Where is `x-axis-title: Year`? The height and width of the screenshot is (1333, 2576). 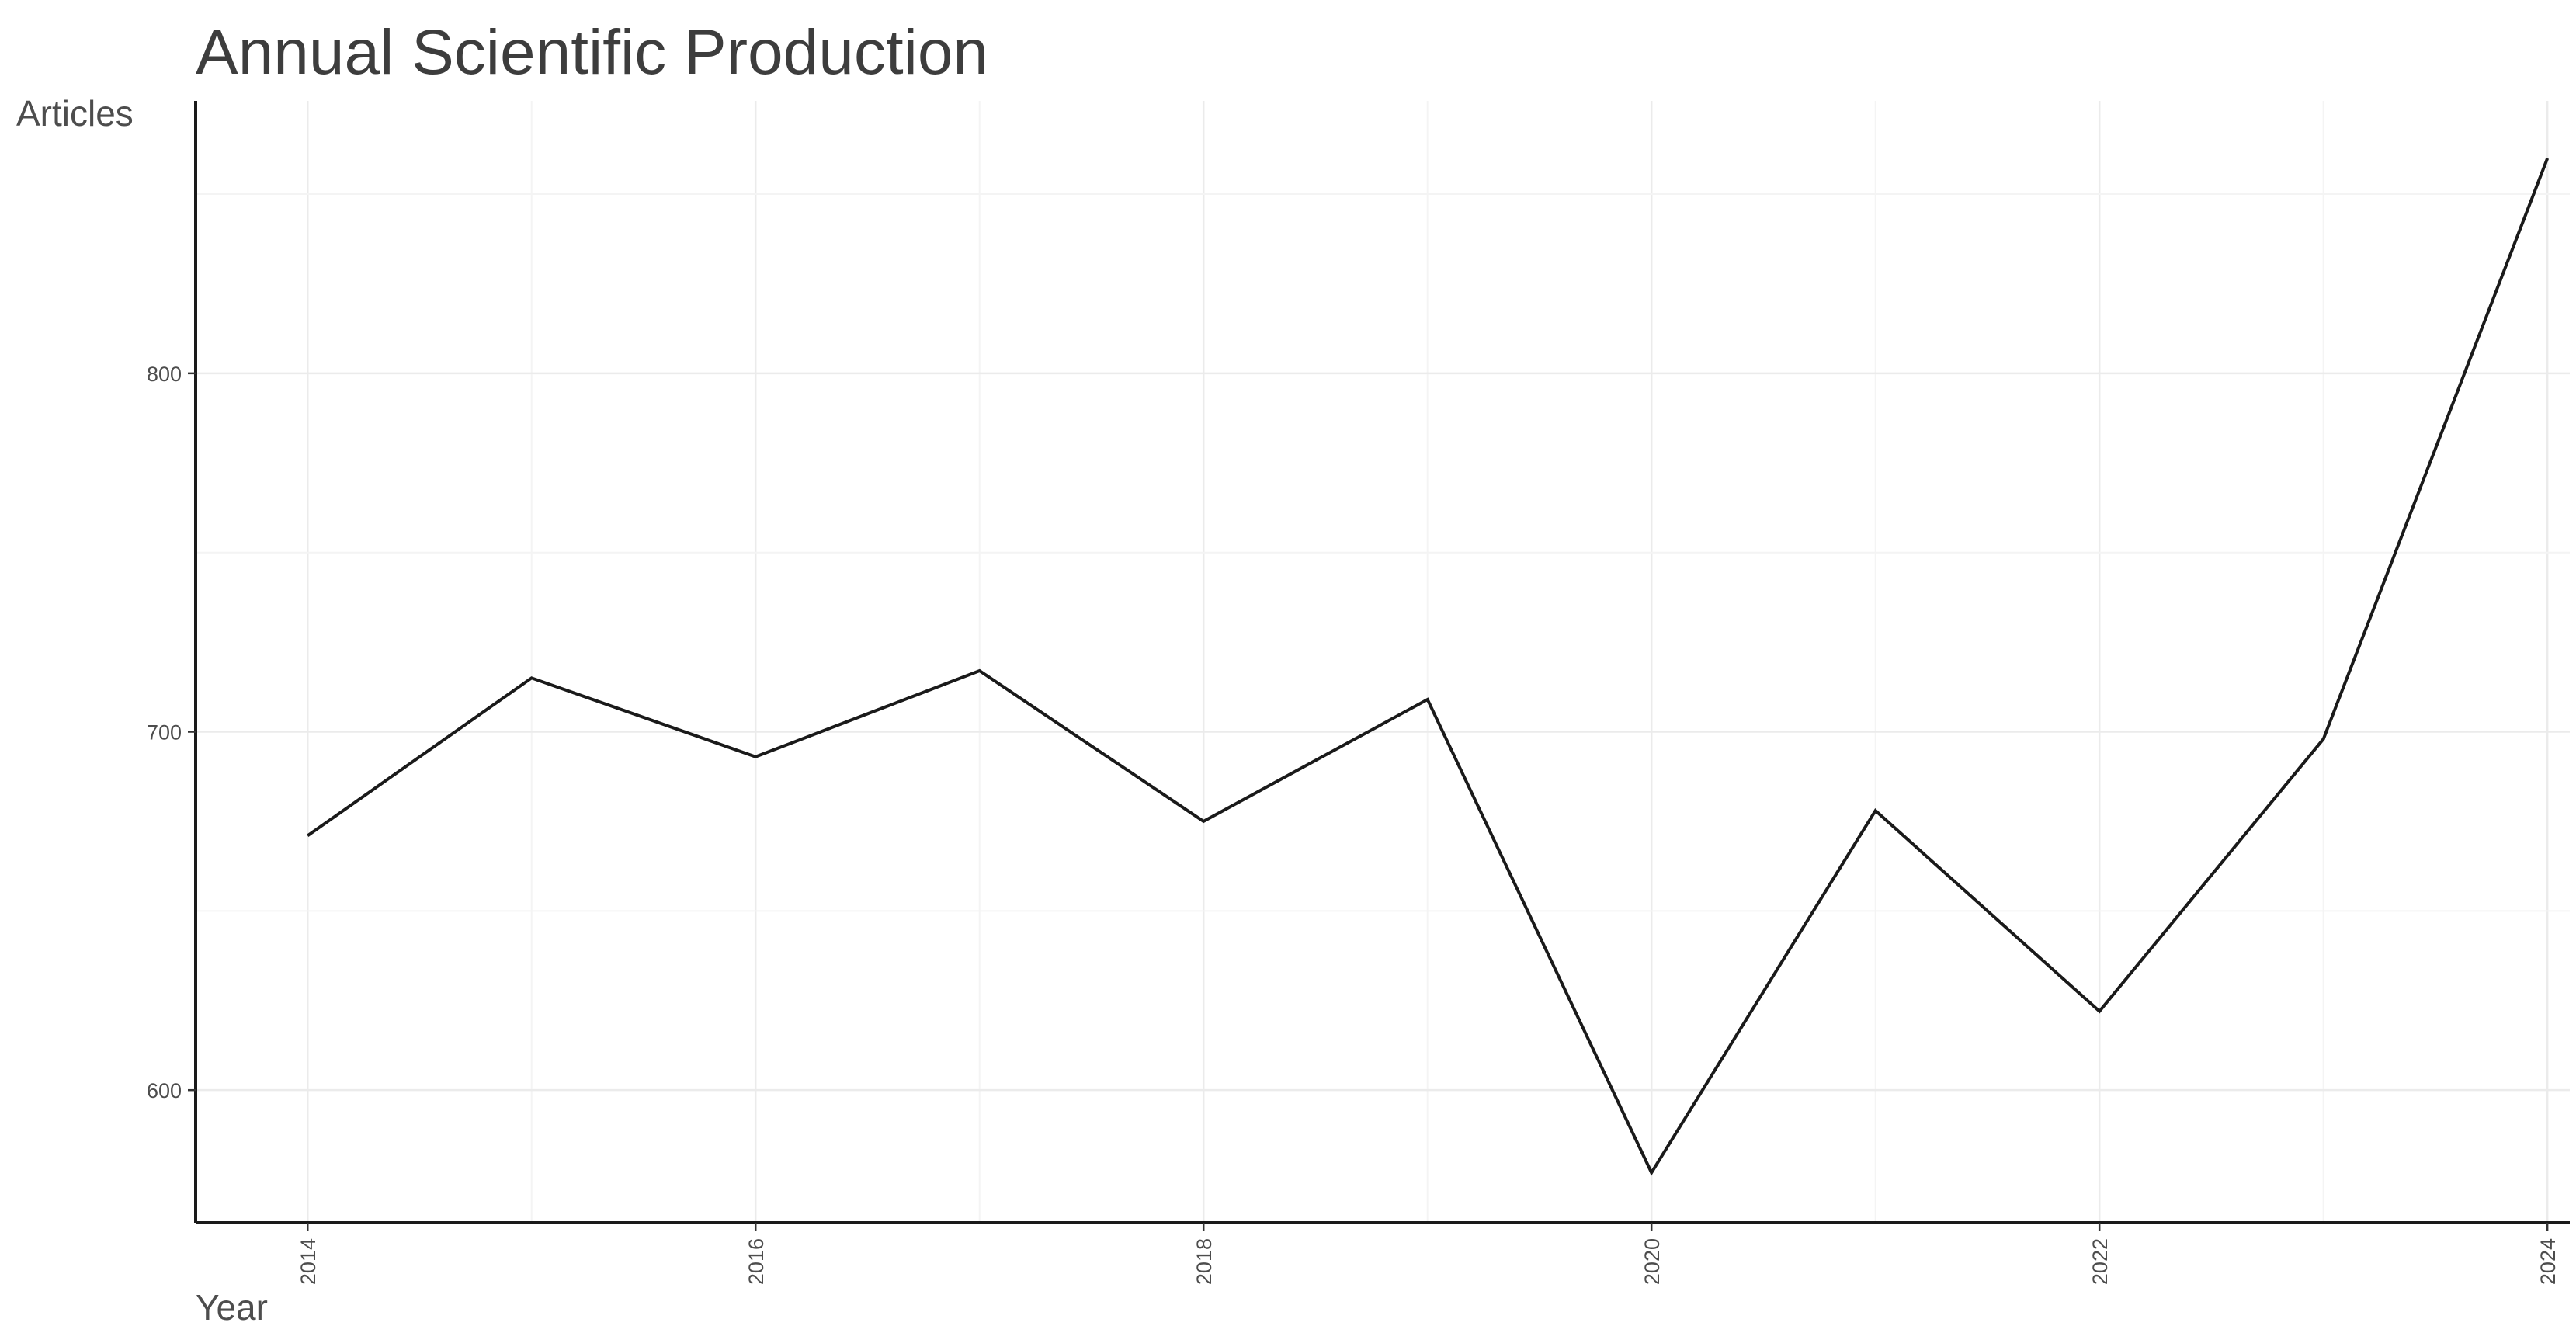
x-axis-title: Year is located at coordinates (232, 1307).